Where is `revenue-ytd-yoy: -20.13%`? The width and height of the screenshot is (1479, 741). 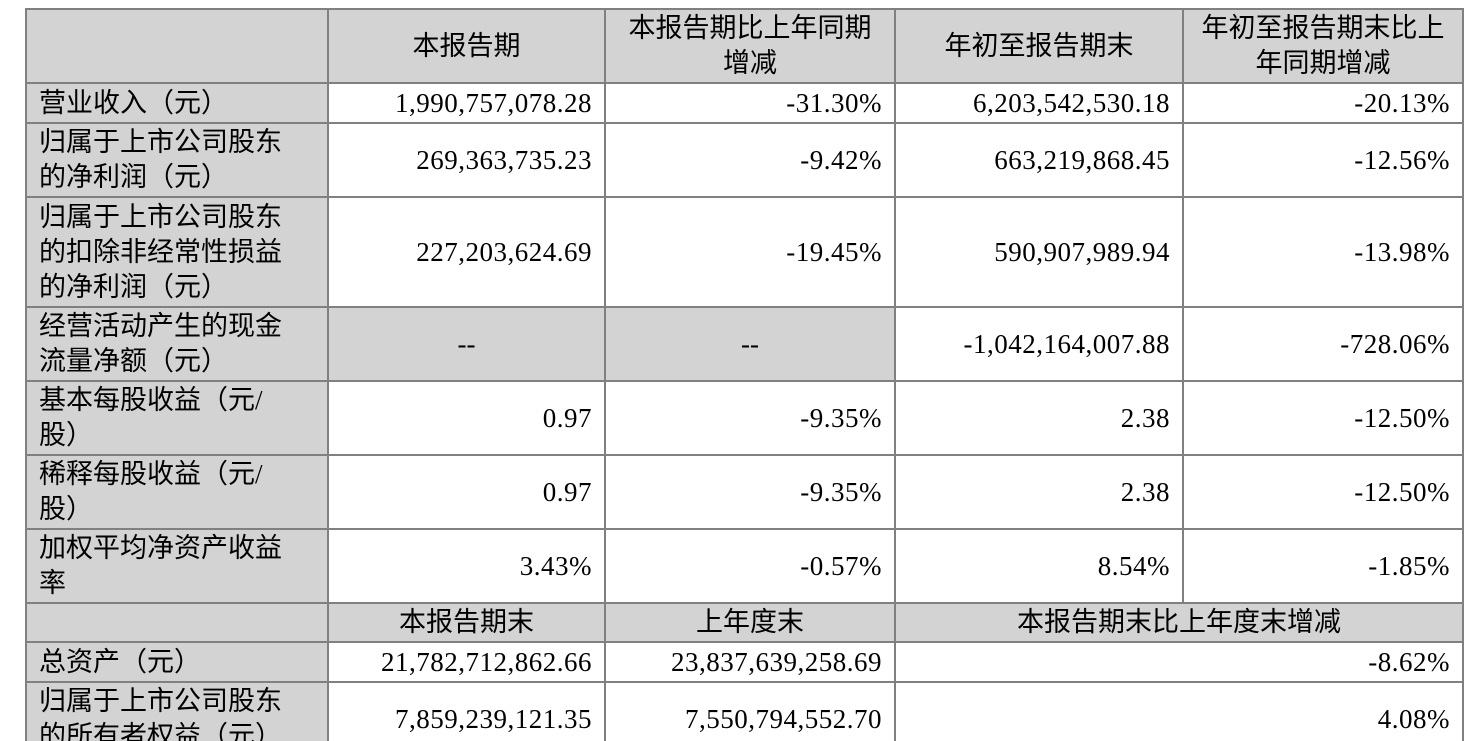 revenue-ytd-yoy: -20.13% is located at coordinates (1323, 103).